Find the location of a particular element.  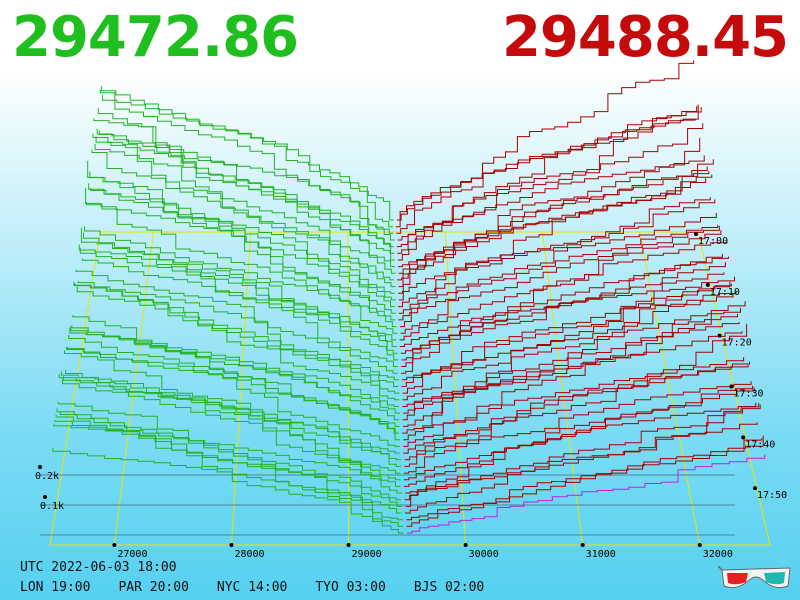

depth-tick is located at coordinates (40, 467).